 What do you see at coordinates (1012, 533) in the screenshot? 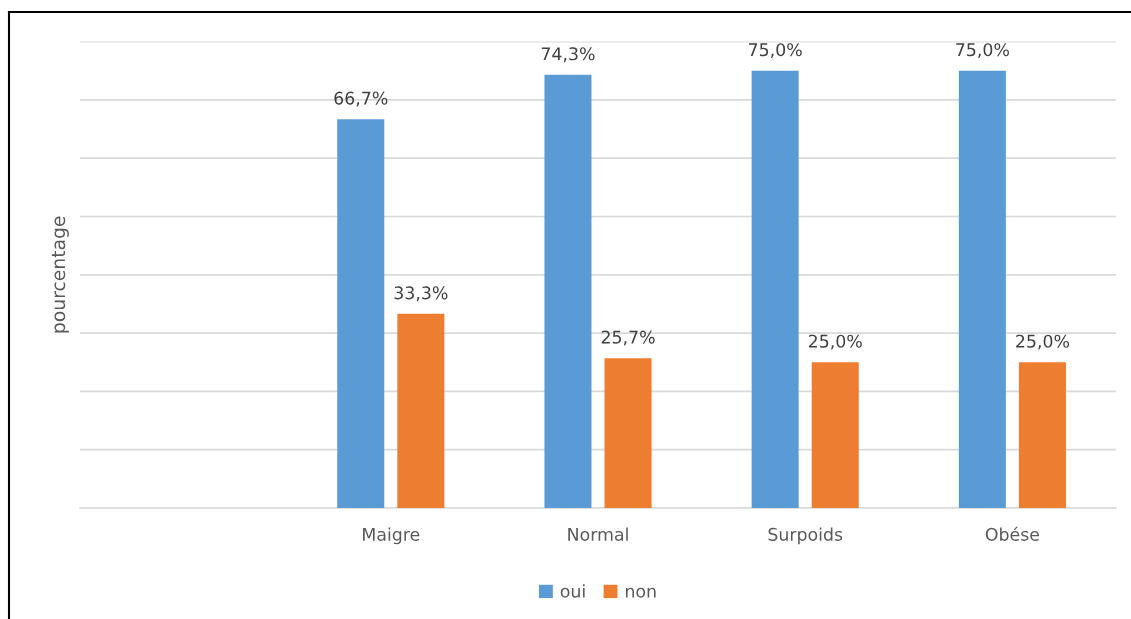
I see `x-tick-label: Obése` at bounding box center [1012, 533].